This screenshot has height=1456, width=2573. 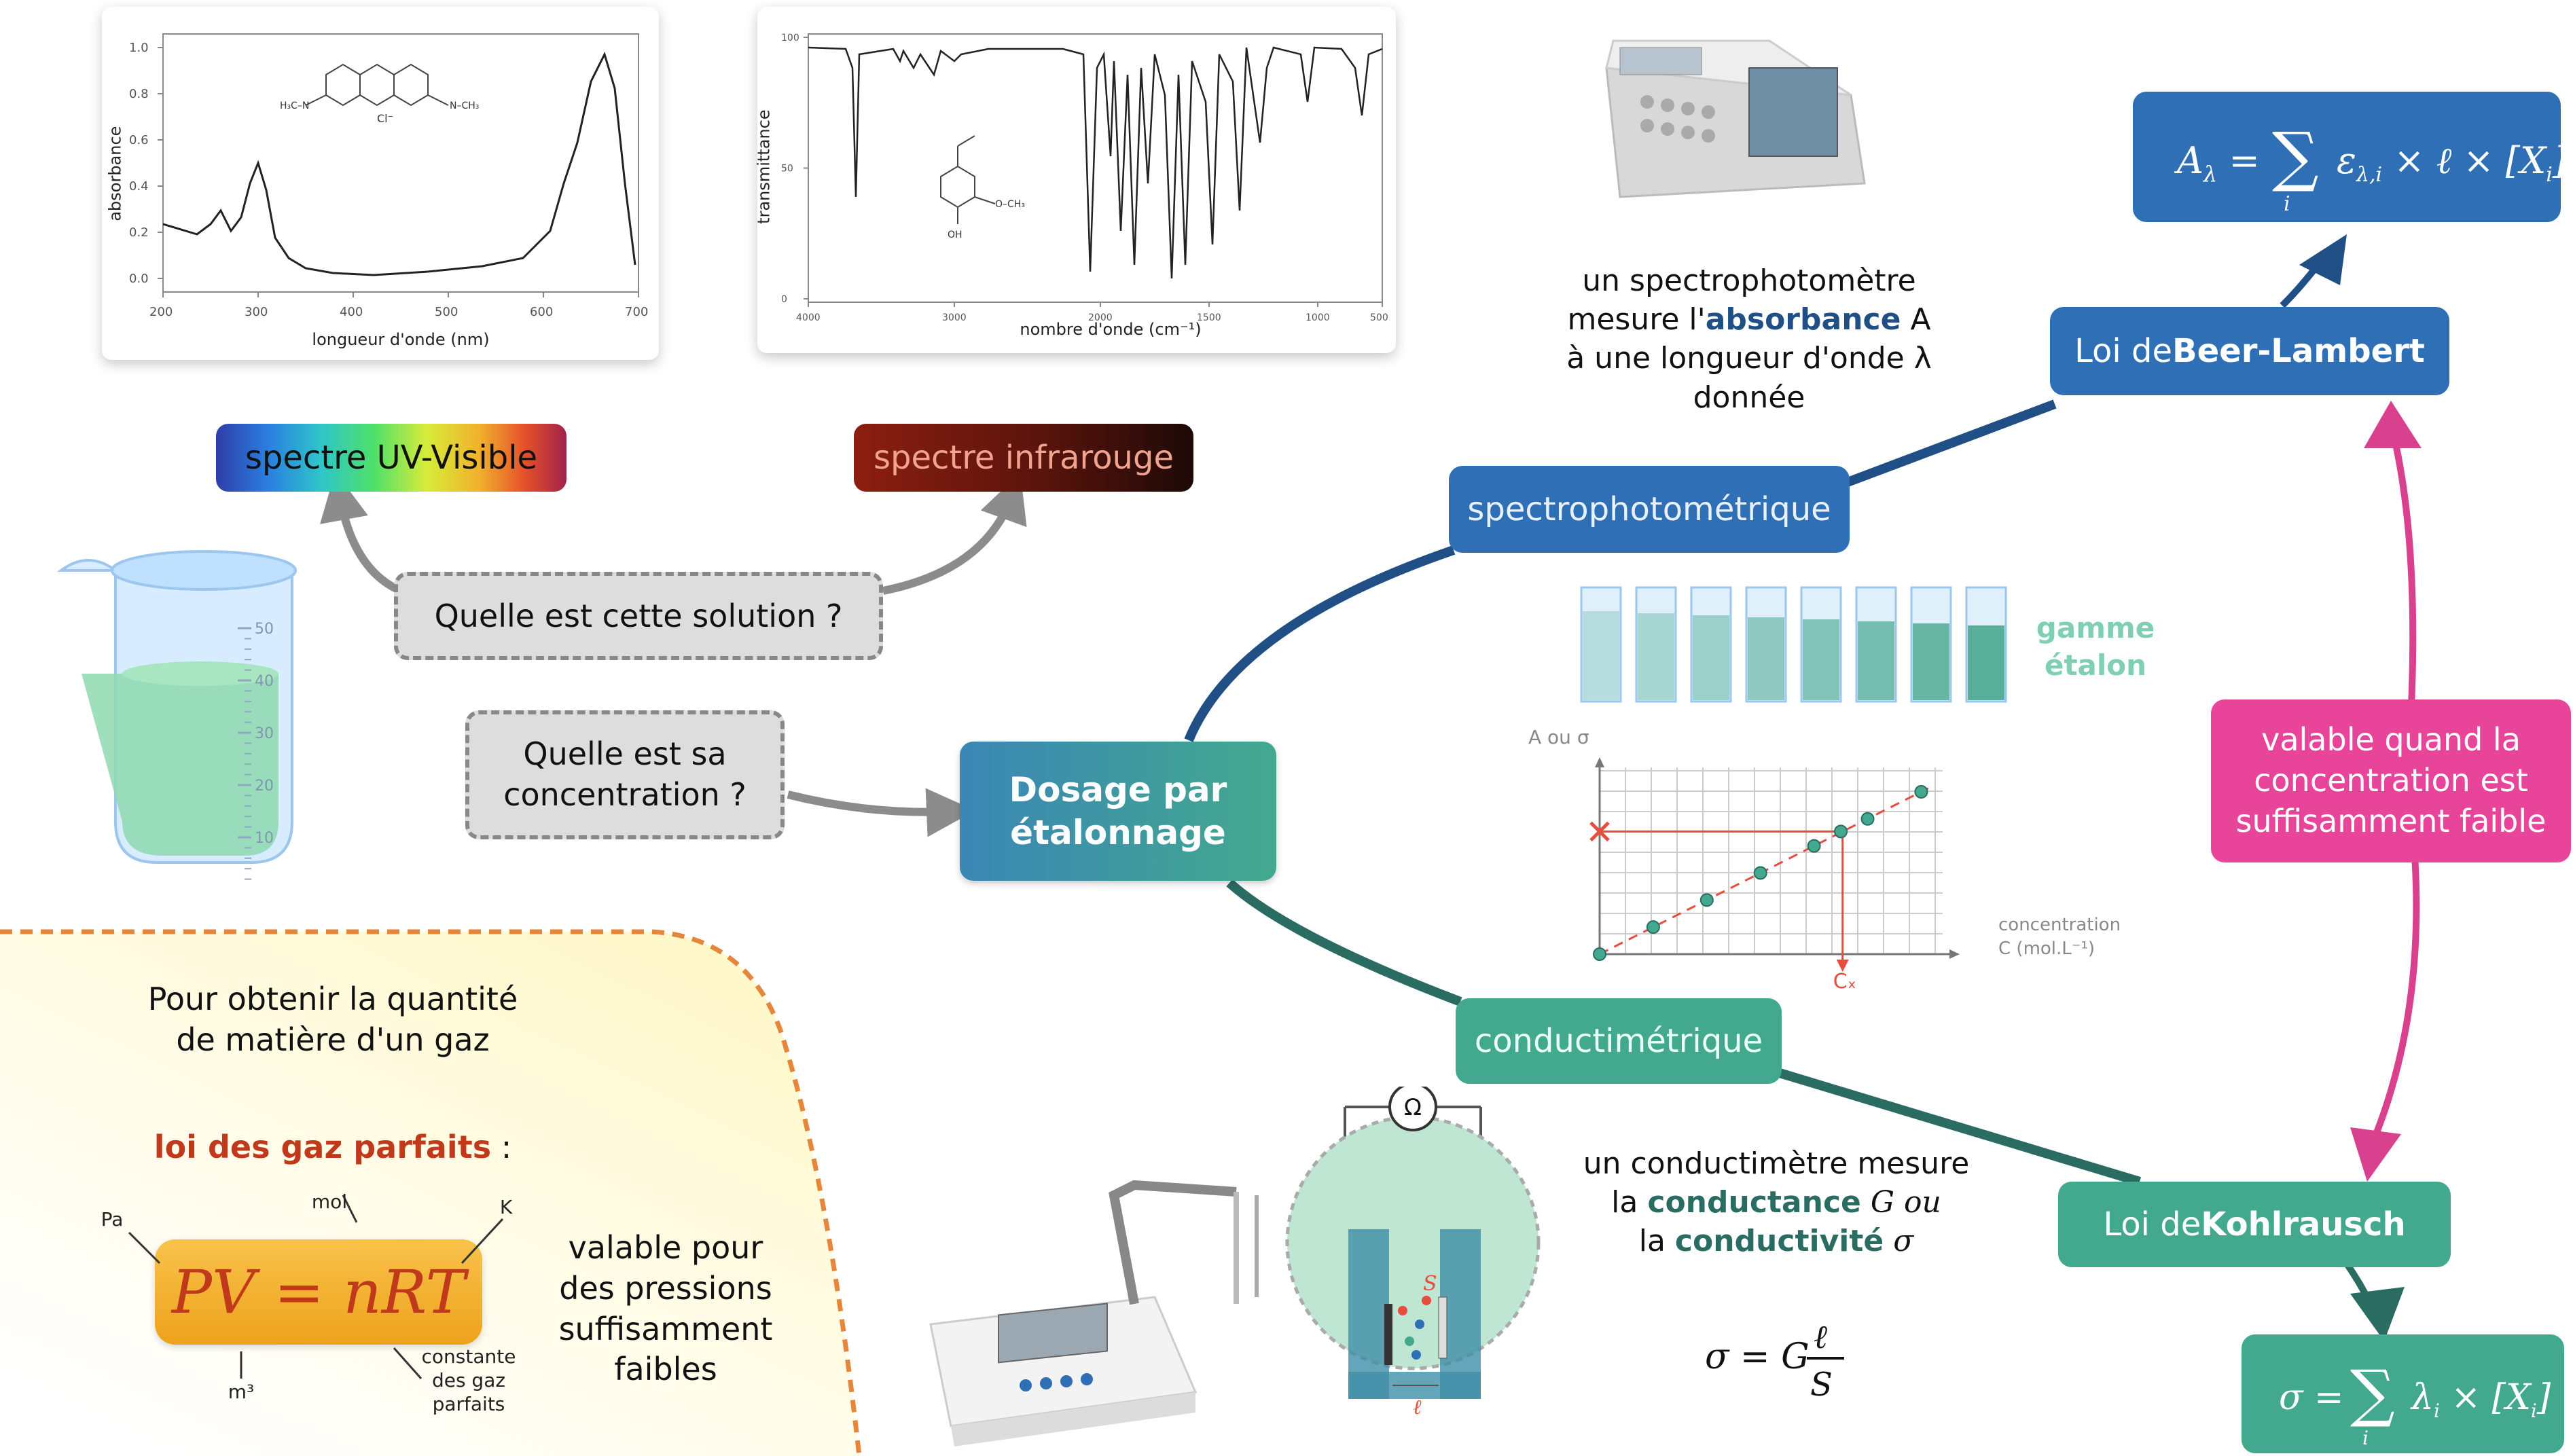 What do you see at coordinates (2365, 1438) in the screenshot?
I see `svg-text: i` at bounding box center [2365, 1438].